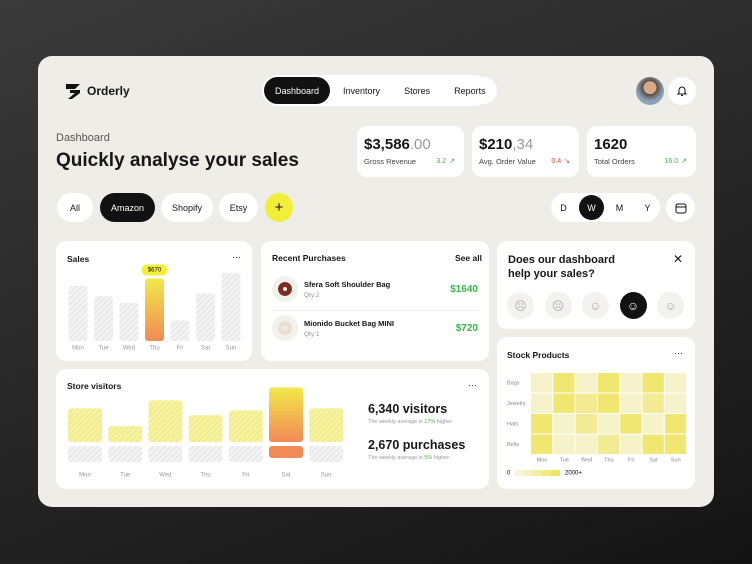  I want to click on nav-item: Reports, so click(470, 90).